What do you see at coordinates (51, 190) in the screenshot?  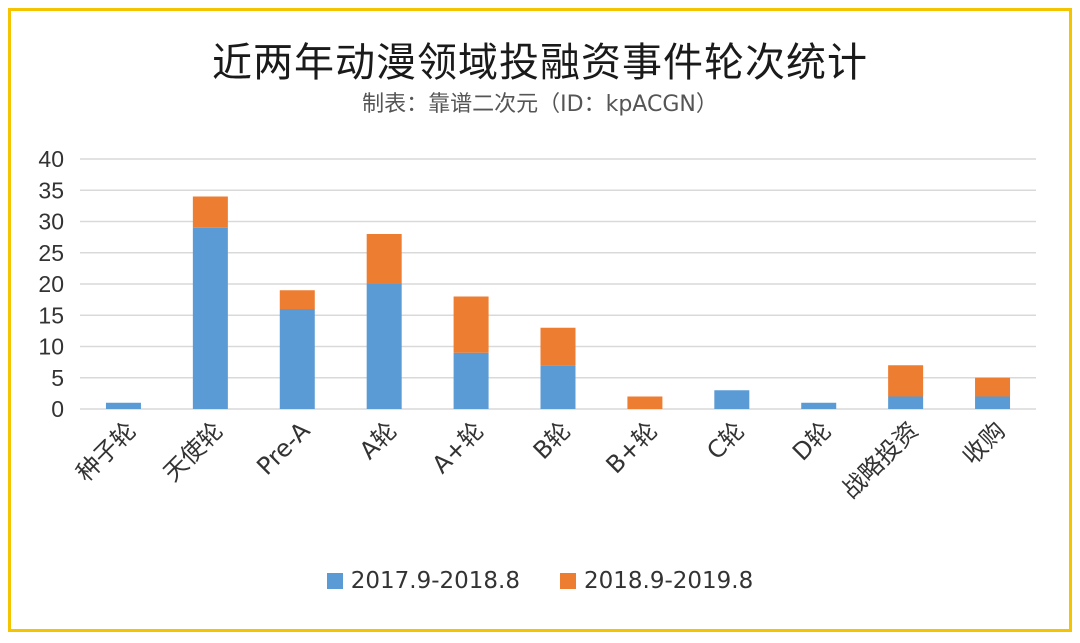 I see `y-tick-label: 35` at bounding box center [51, 190].